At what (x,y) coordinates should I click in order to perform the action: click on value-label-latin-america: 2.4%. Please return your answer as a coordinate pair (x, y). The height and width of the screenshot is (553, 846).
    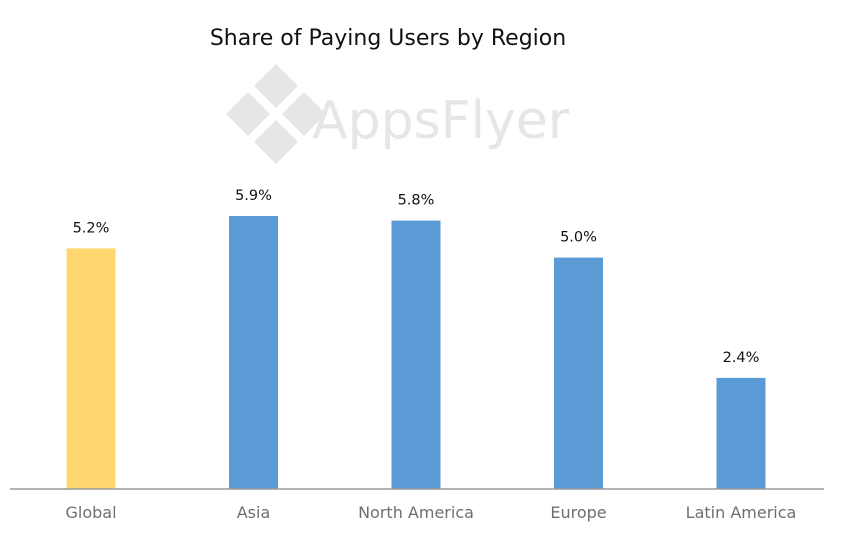
    Looking at the image, I should click on (741, 358).